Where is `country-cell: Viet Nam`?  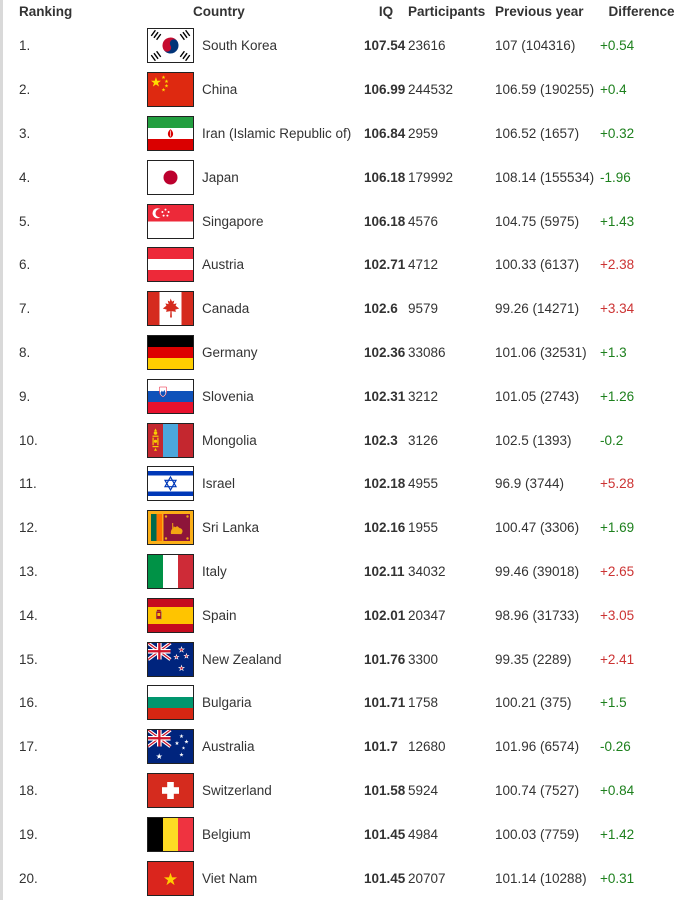 country-cell: Viet Nam is located at coordinates (230, 878).